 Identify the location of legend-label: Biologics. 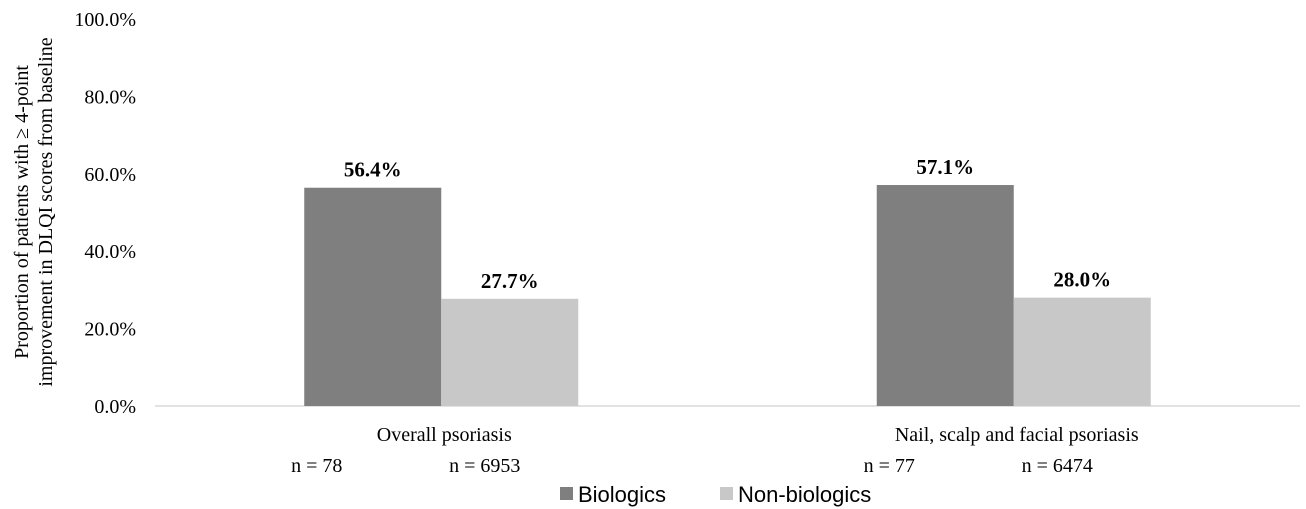
(622, 494).